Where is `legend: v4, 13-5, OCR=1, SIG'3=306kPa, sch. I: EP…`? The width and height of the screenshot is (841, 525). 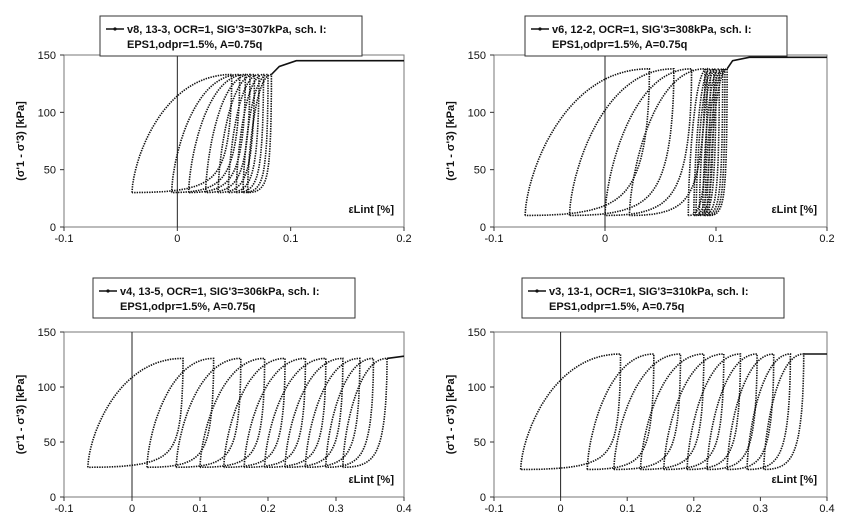 legend: v4, 13-5, OCR=1, SIG'3=306kPa, sch. I: EP… is located at coordinates (224, 298).